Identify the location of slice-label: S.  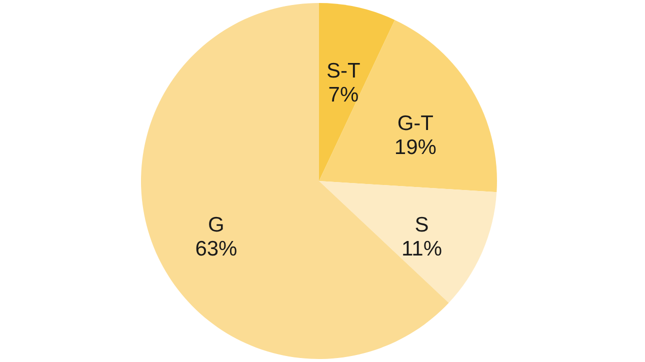
(421, 224).